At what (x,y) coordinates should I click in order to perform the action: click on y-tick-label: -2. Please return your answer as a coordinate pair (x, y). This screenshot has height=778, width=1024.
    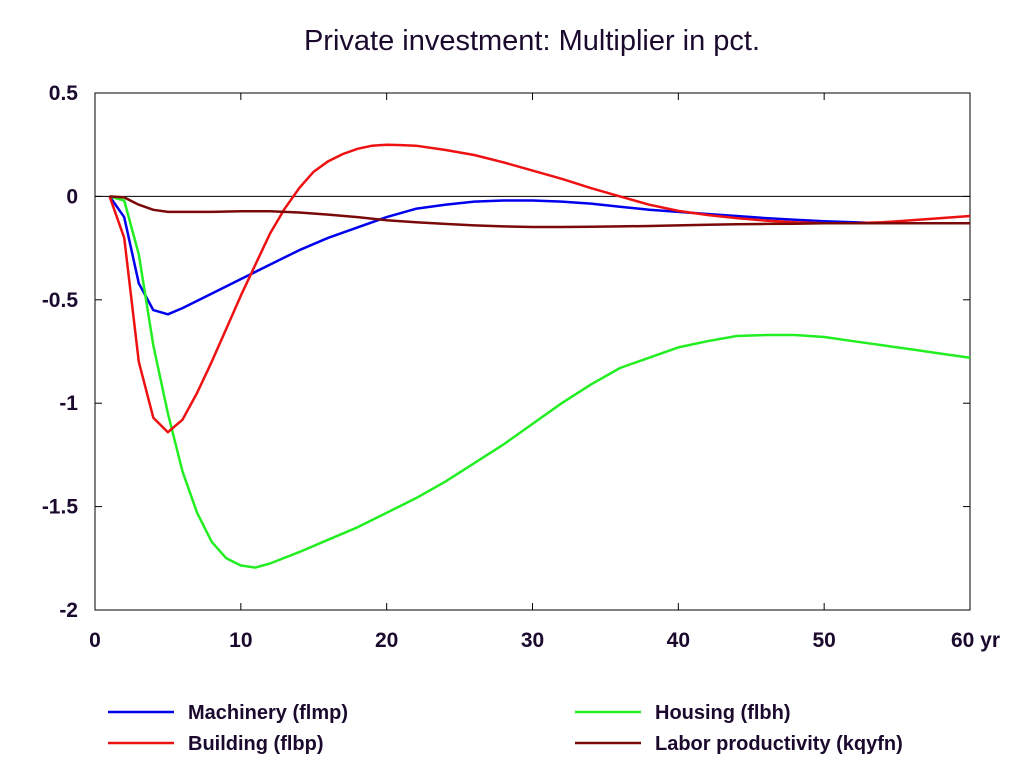
    Looking at the image, I should click on (68, 610).